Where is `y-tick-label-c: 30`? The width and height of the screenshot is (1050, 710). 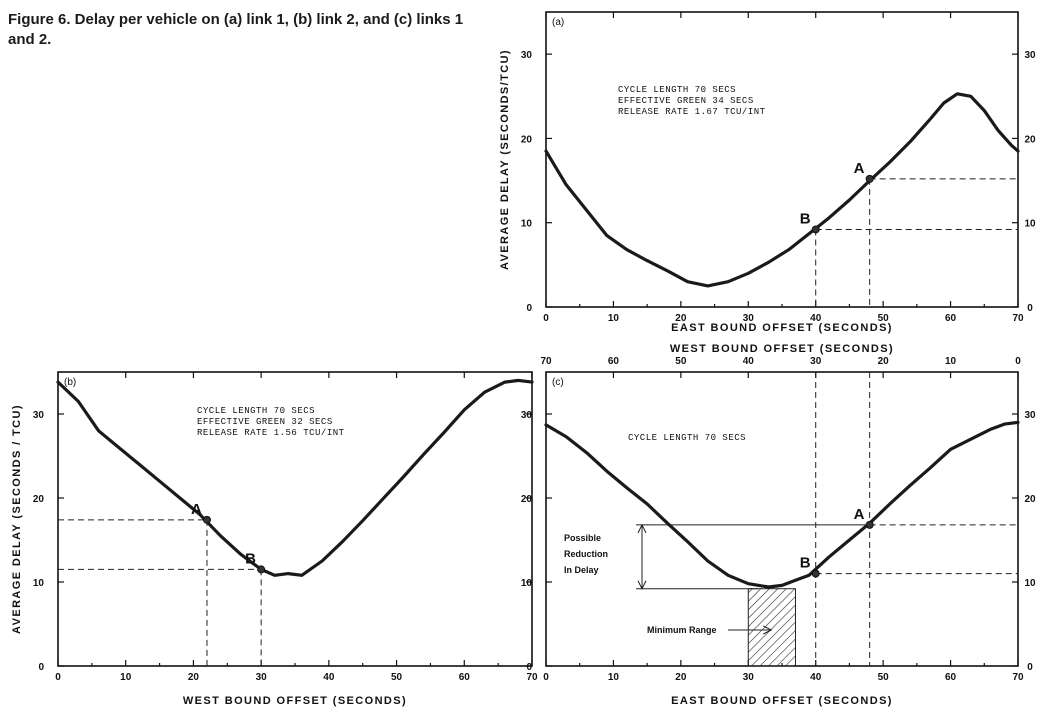 y-tick-label-c: 30 is located at coordinates (527, 415).